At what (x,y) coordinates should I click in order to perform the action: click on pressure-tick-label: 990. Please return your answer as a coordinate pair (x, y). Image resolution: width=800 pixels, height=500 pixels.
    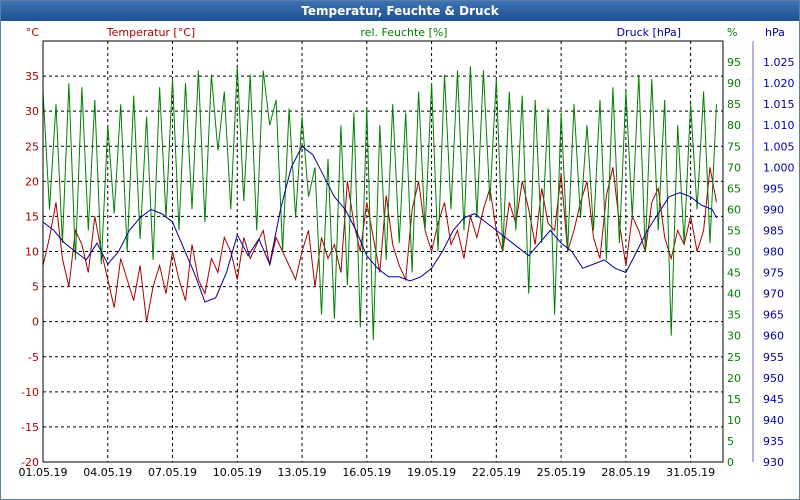
    Looking at the image, I should click on (773, 209).